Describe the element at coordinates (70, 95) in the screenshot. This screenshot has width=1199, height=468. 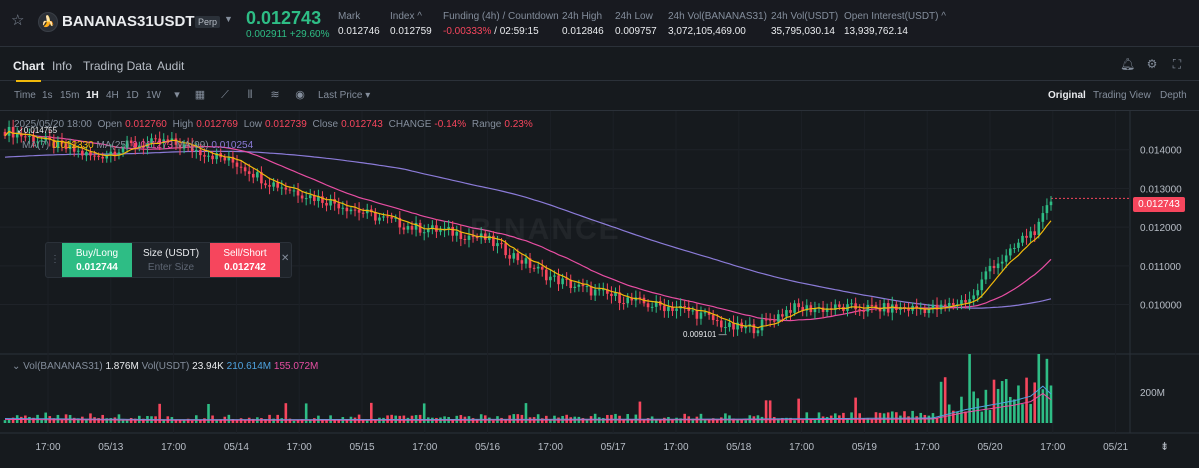
I see `timeframe-15m: 15m` at that location.